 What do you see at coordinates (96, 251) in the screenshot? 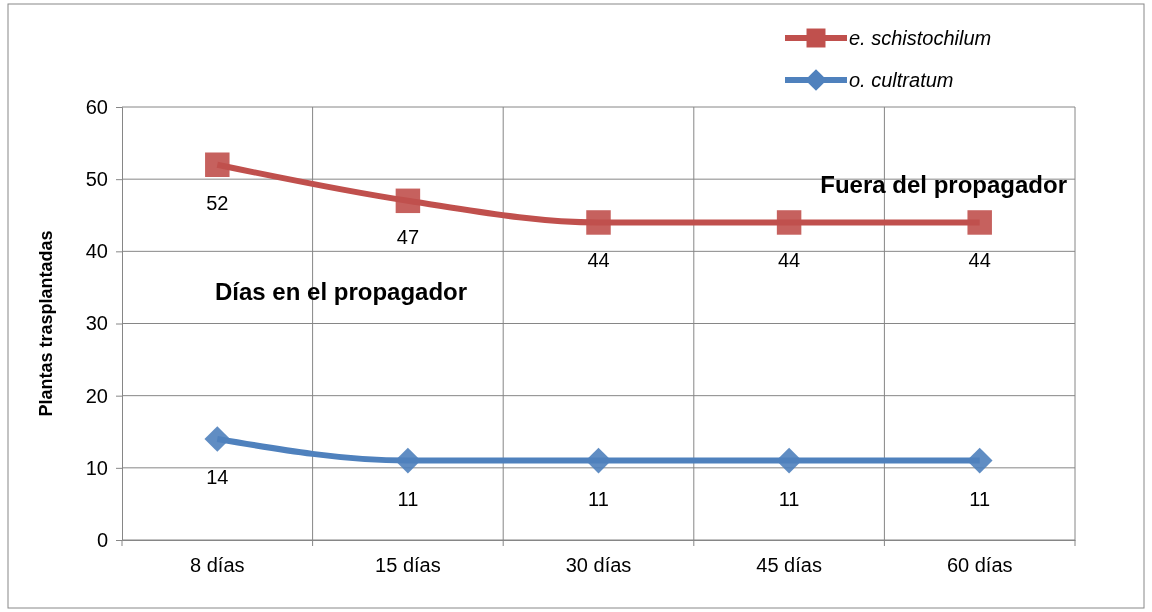
I see `y-tick-label: 40` at bounding box center [96, 251].